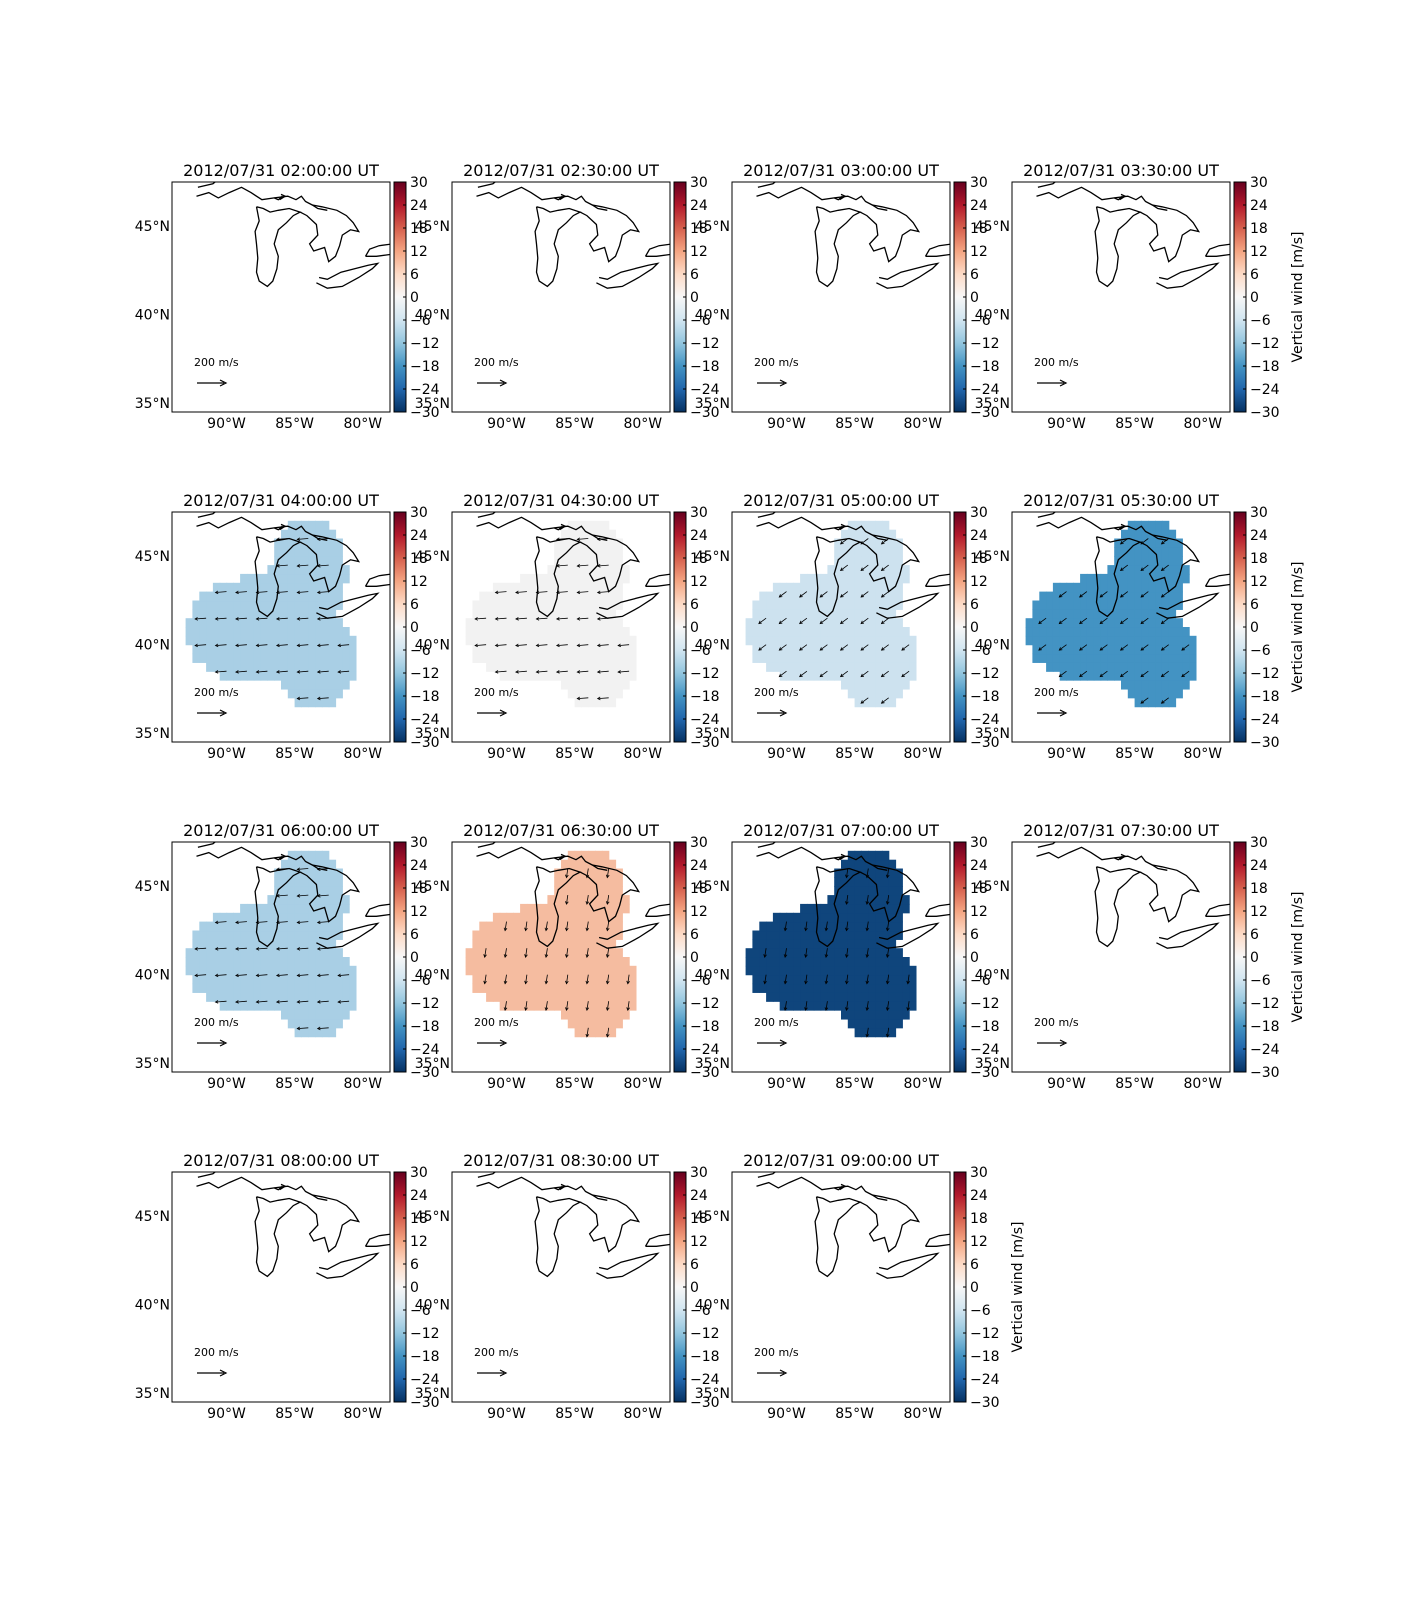  What do you see at coordinates (561, 170) in the screenshot?
I see `panel-title: 2012/07/31 02:30:00 UT` at bounding box center [561, 170].